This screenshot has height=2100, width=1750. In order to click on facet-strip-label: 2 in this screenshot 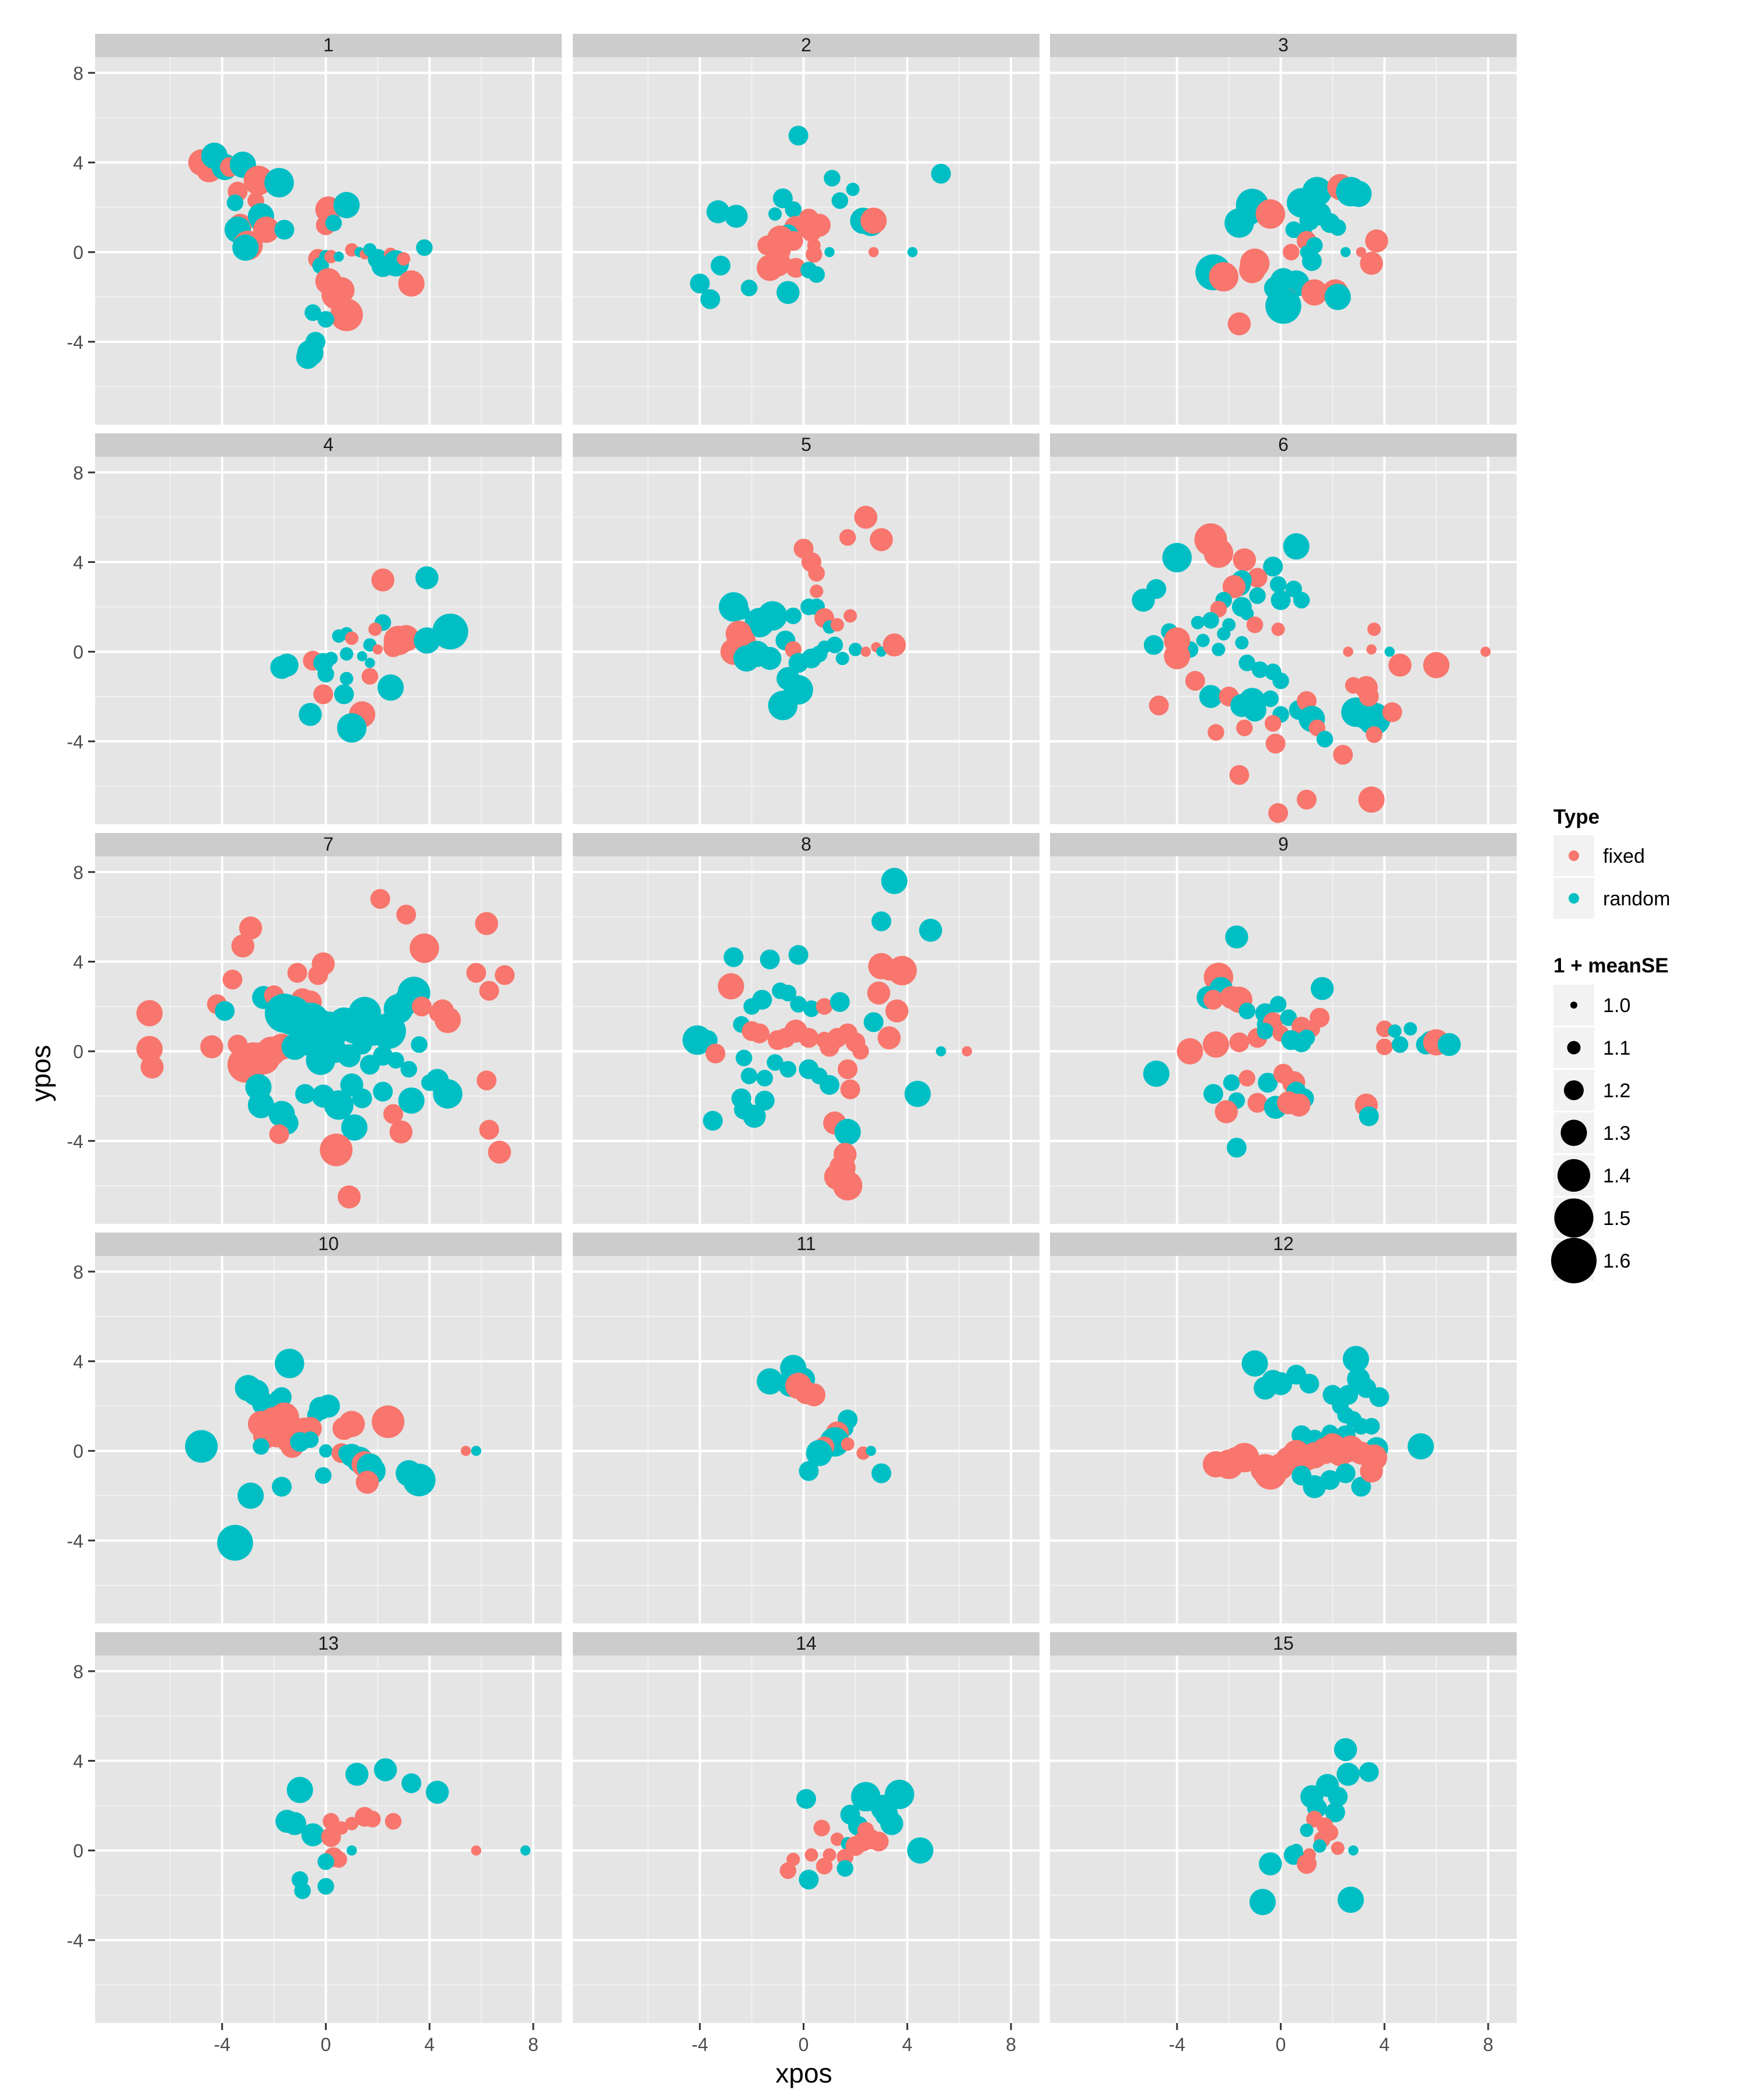, I will do `click(806, 44)`.